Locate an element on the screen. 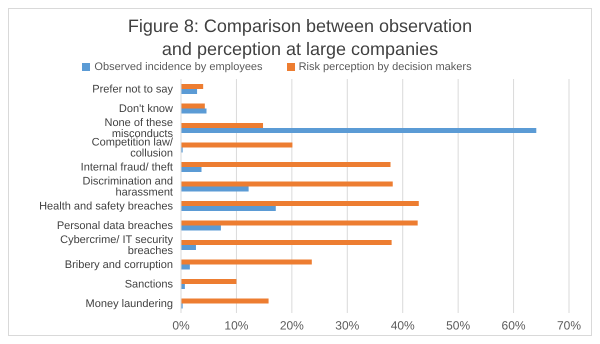  legend-label: Observed incidence by employees is located at coordinates (178, 67).